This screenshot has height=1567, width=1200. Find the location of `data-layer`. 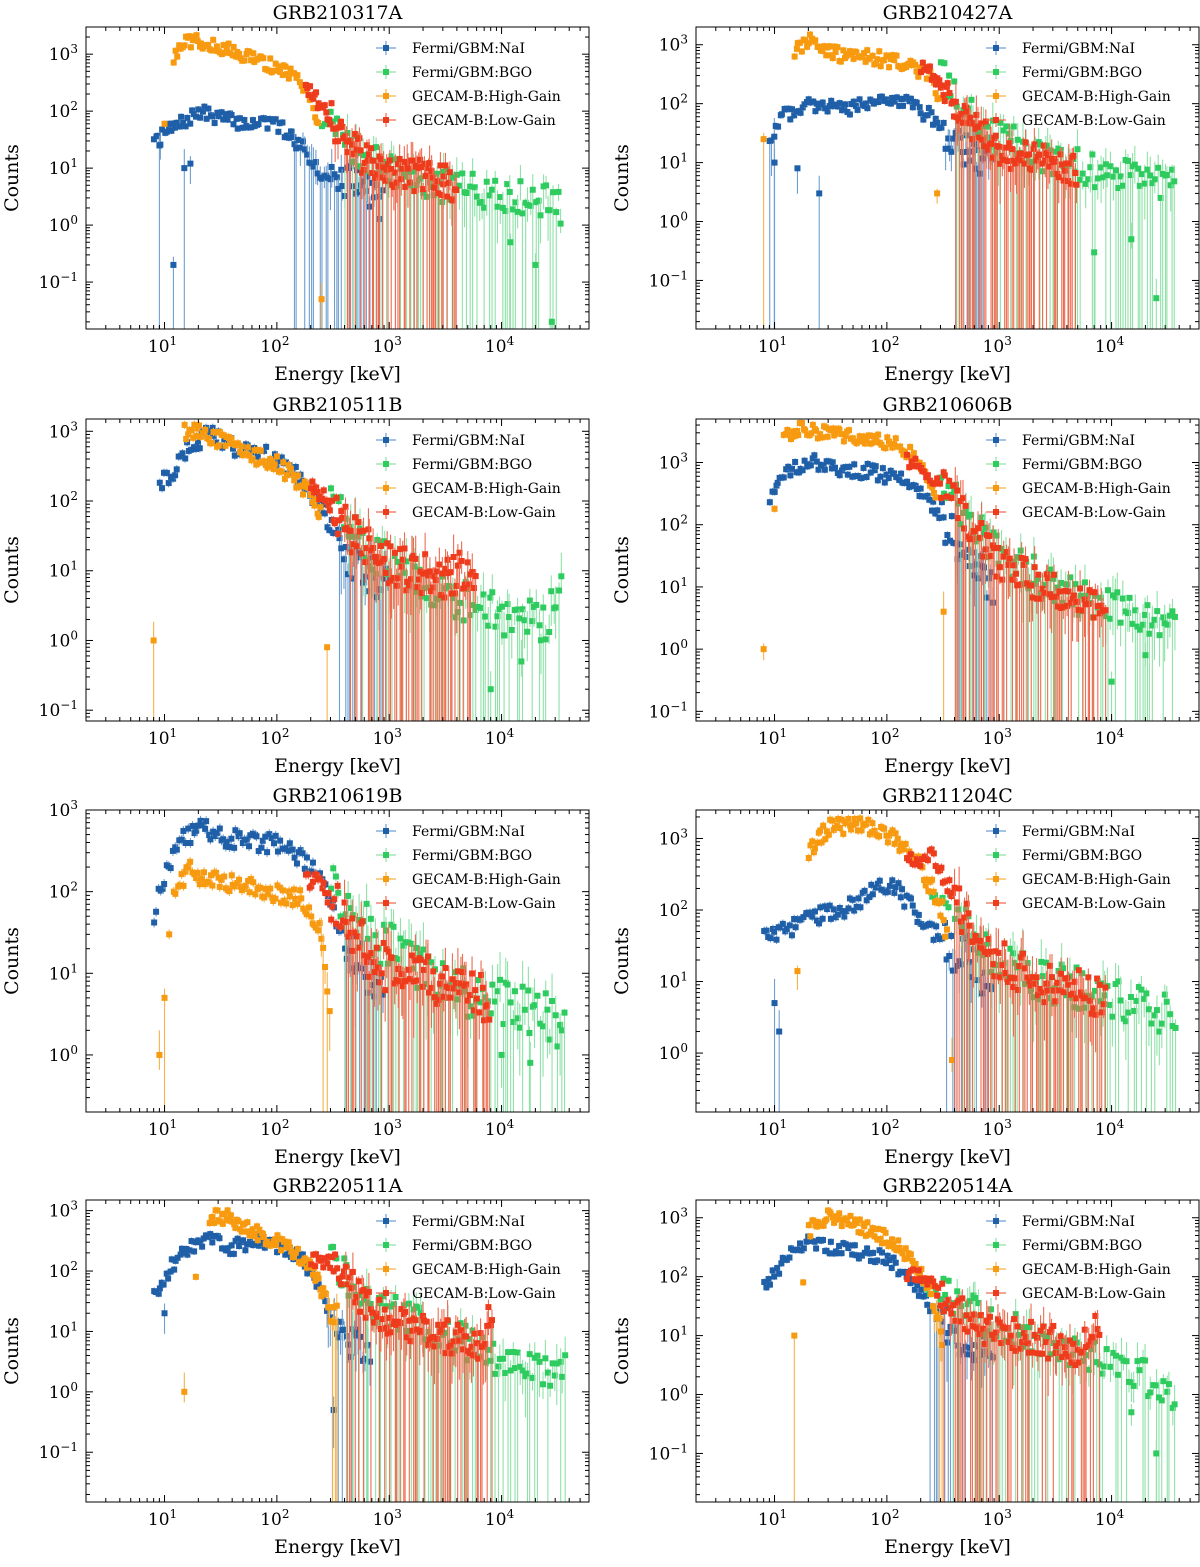

data-layer is located at coordinates (357, 180).